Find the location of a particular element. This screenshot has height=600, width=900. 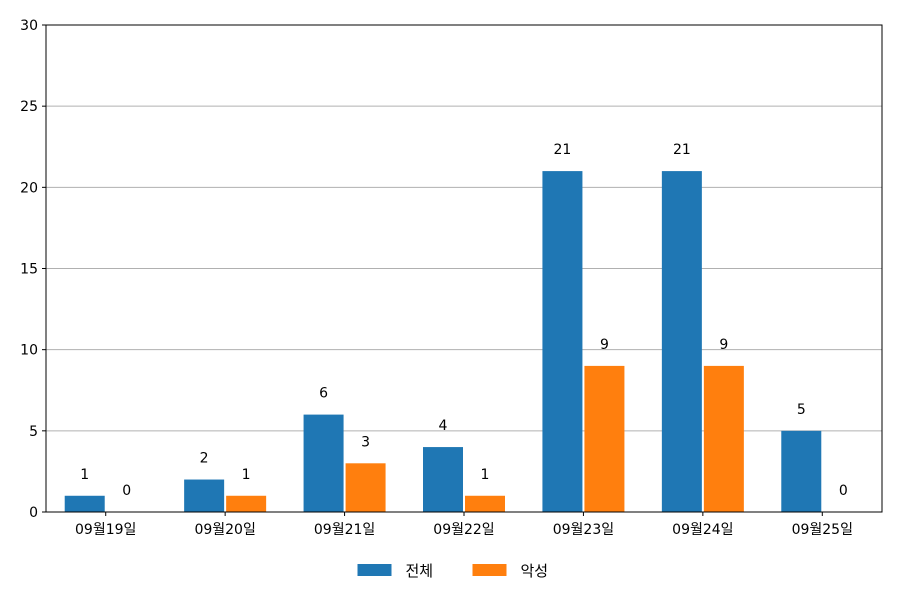

y-tick-label: 30 is located at coordinates (29, 26).